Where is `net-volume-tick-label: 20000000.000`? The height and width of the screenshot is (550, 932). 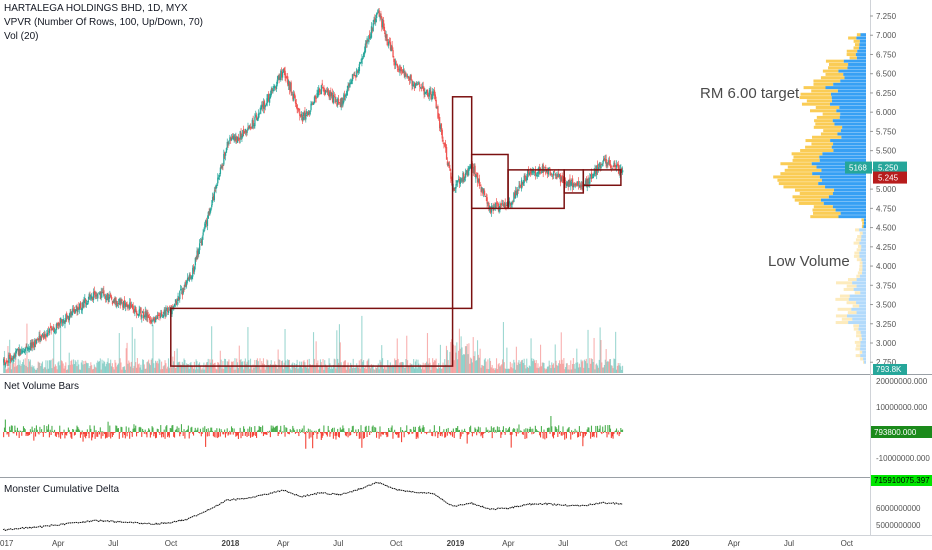 net-volume-tick-label: 20000000.000 is located at coordinates (902, 381).